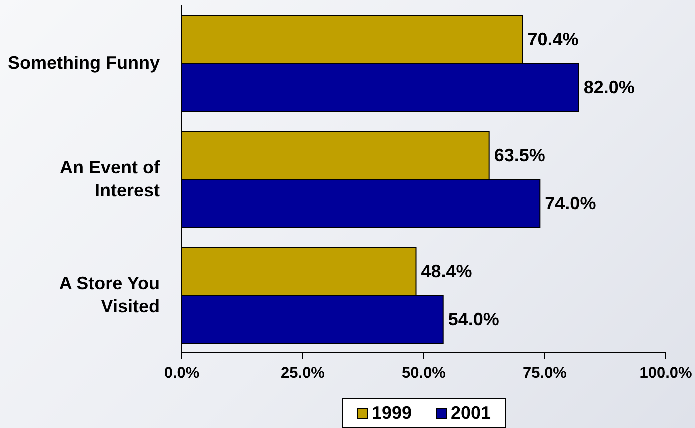 Image resolution: width=695 pixels, height=428 pixels. What do you see at coordinates (553, 40) in the screenshot?
I see `data-label: 70.4%` at bounding box center [553, 40].